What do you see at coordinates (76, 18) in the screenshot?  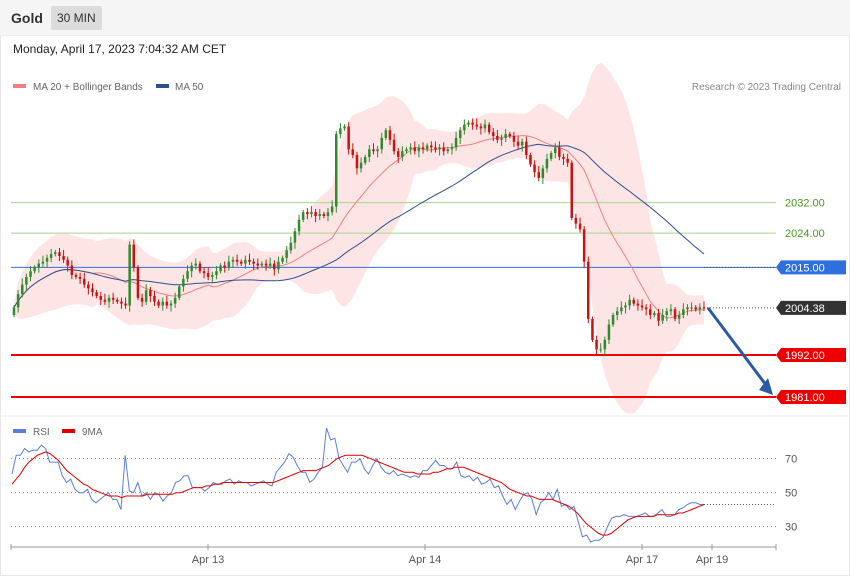 I see `timeframe-badge: 30 MIN` at bounding box center [76, 18].